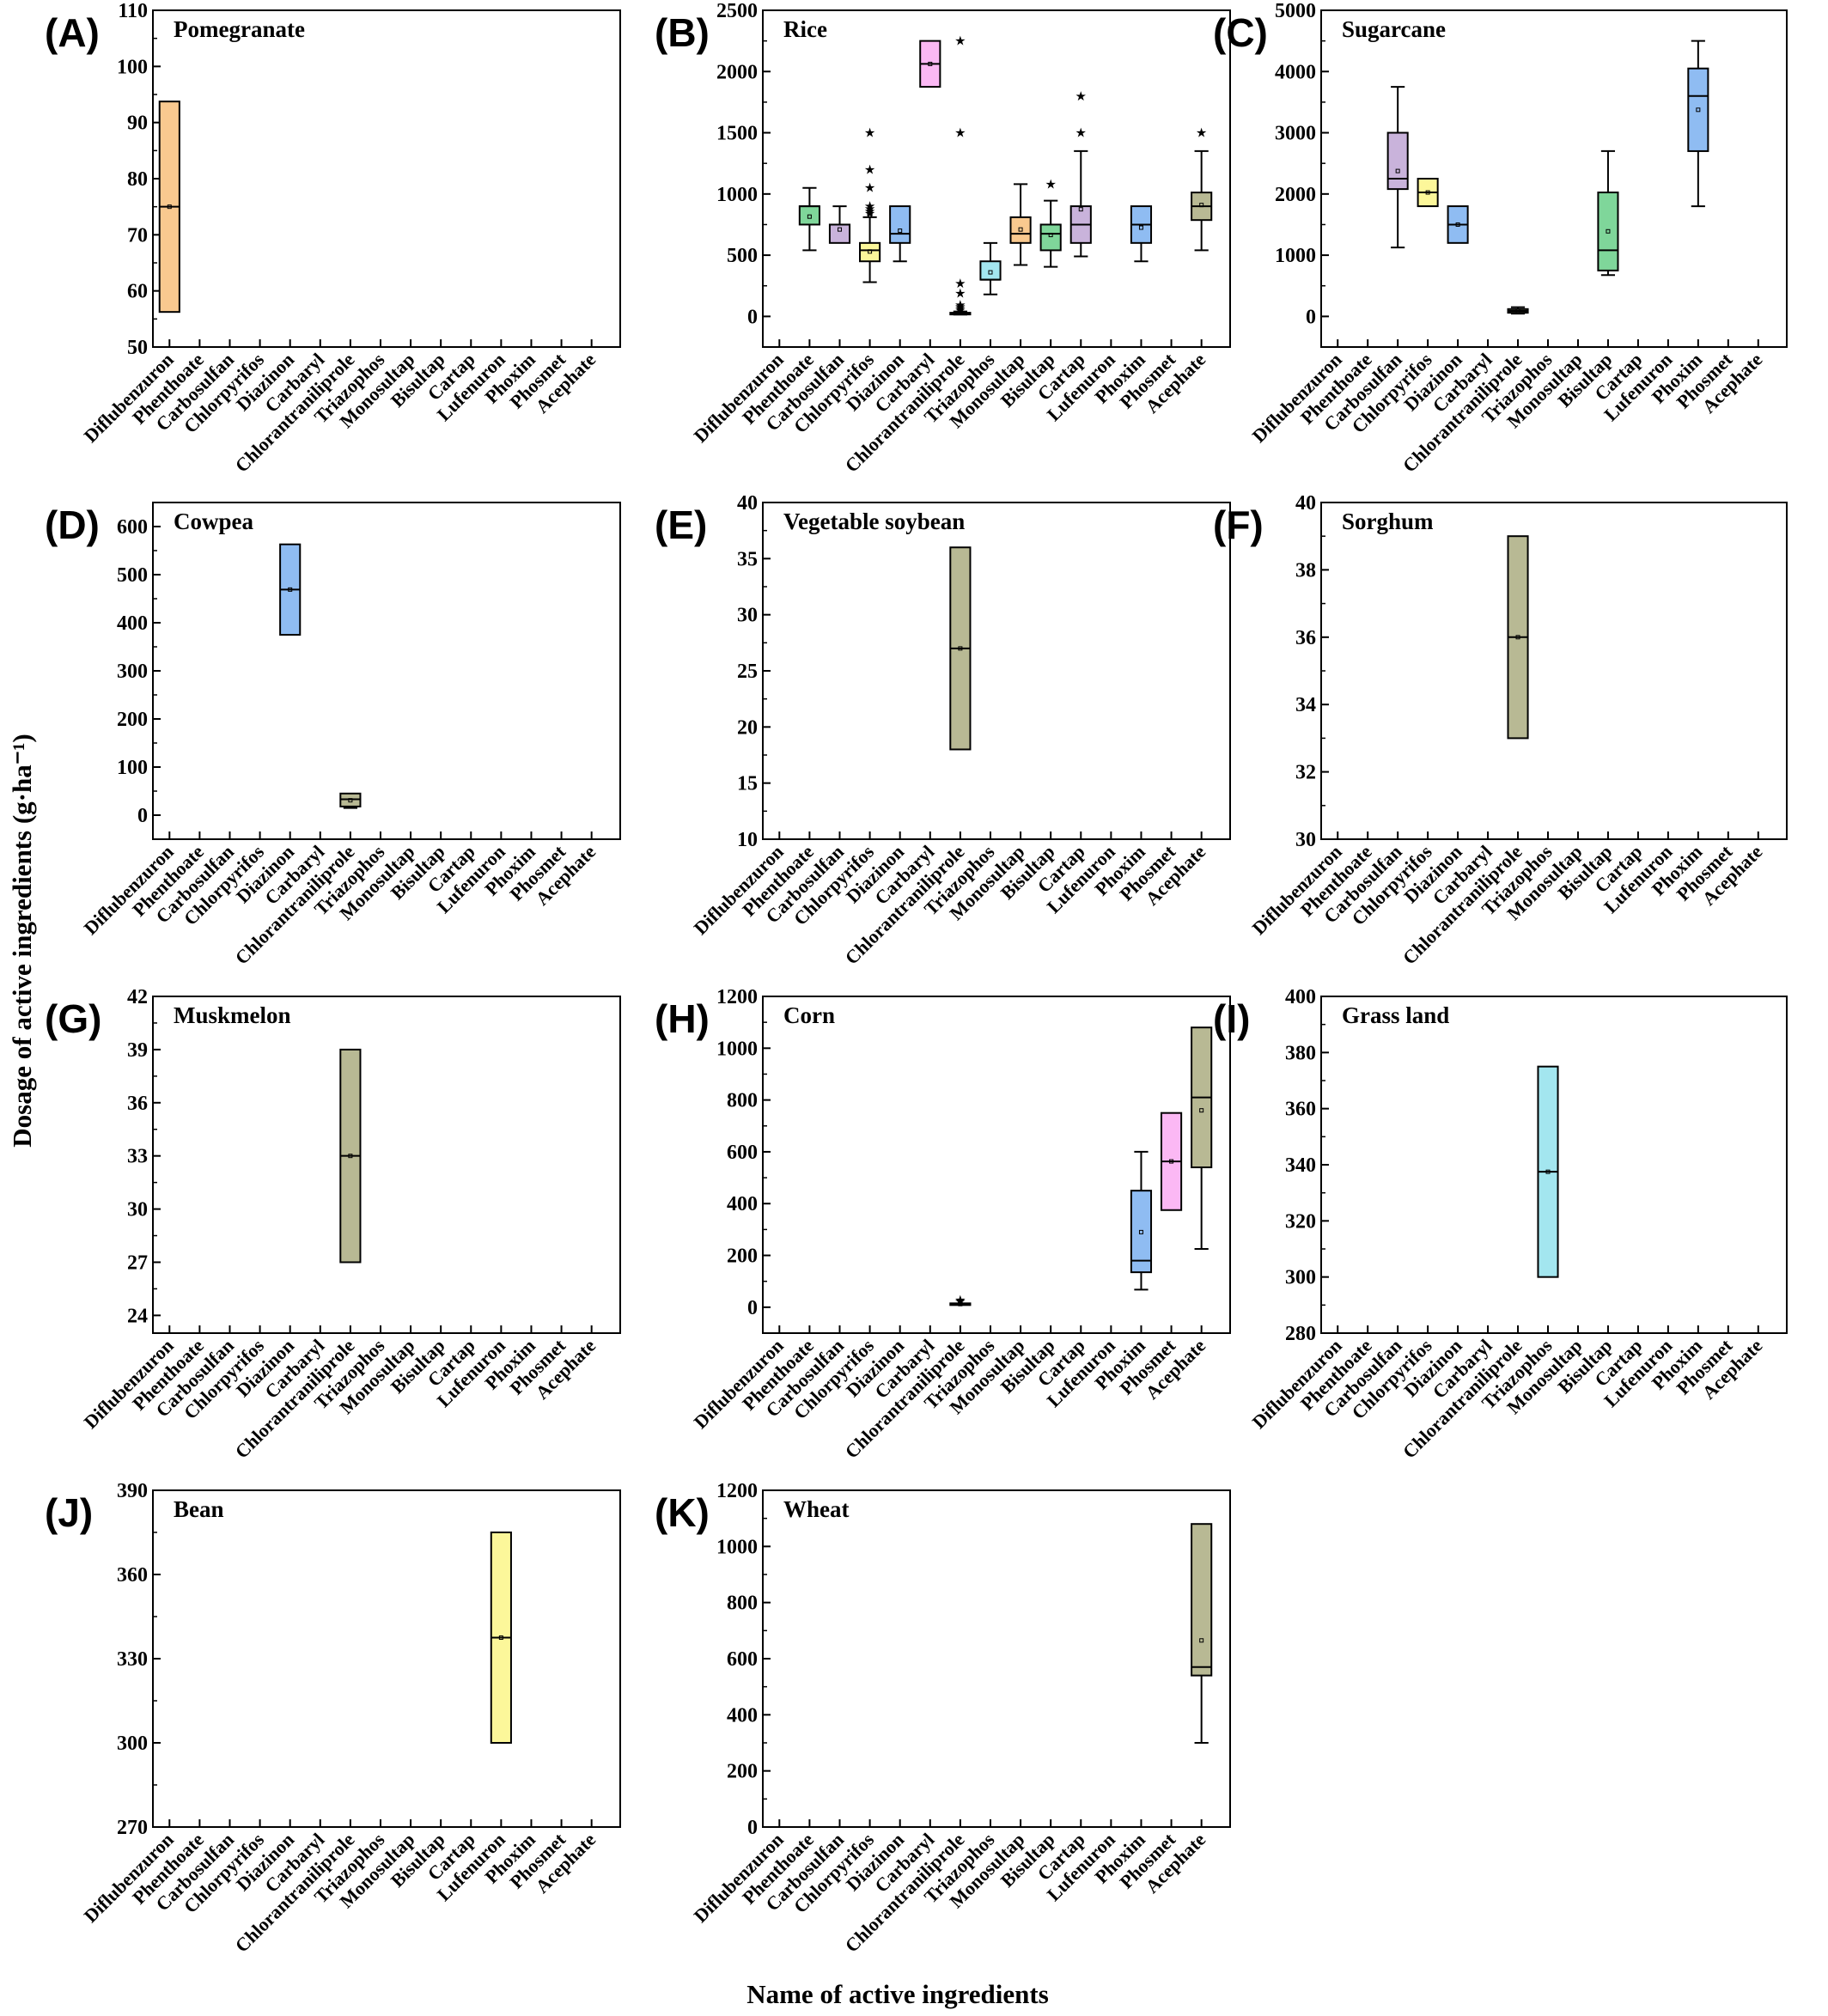 This screenshot has width=1828, height=2016. I want to click on panel-letter: (D), so click(72, 524).